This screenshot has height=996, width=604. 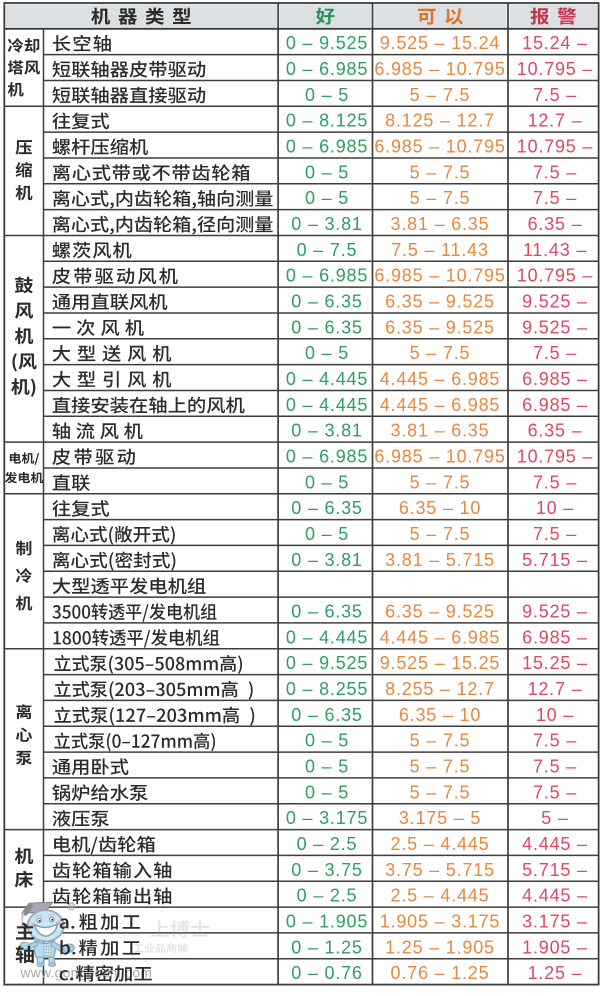 I want to click on svg-text: 9.525 – 15.25, so click(x=440, y=663).